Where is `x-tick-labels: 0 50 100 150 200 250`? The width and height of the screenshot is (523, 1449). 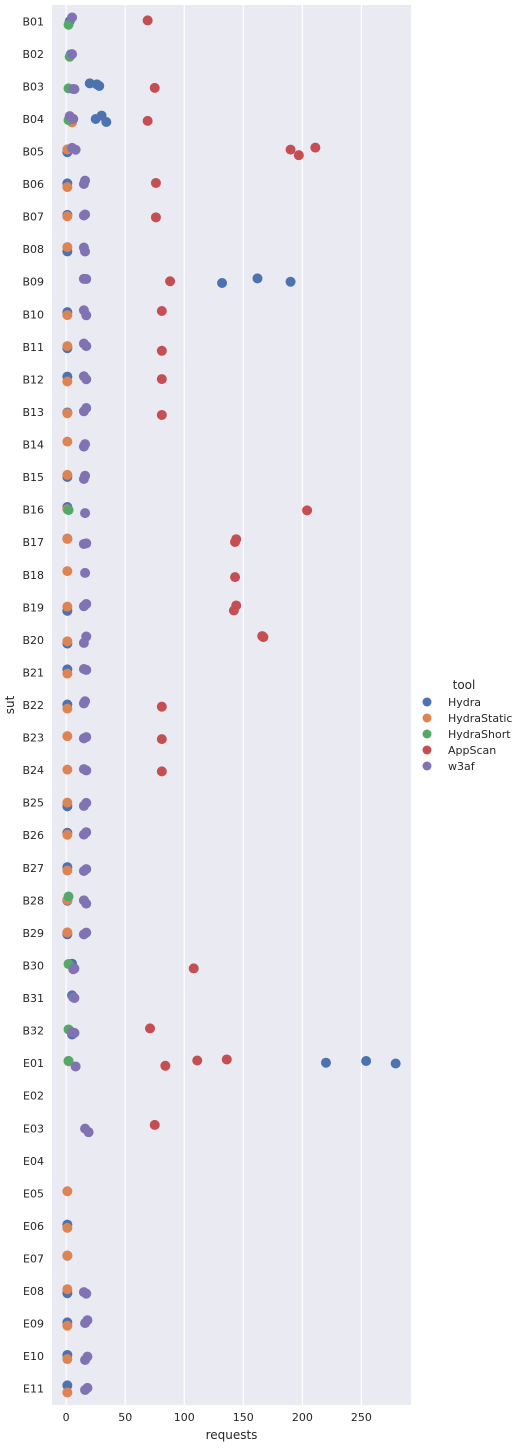
x-tick-labels: 0 50 100 150 200 250 is located at coordinates (217, 1417).